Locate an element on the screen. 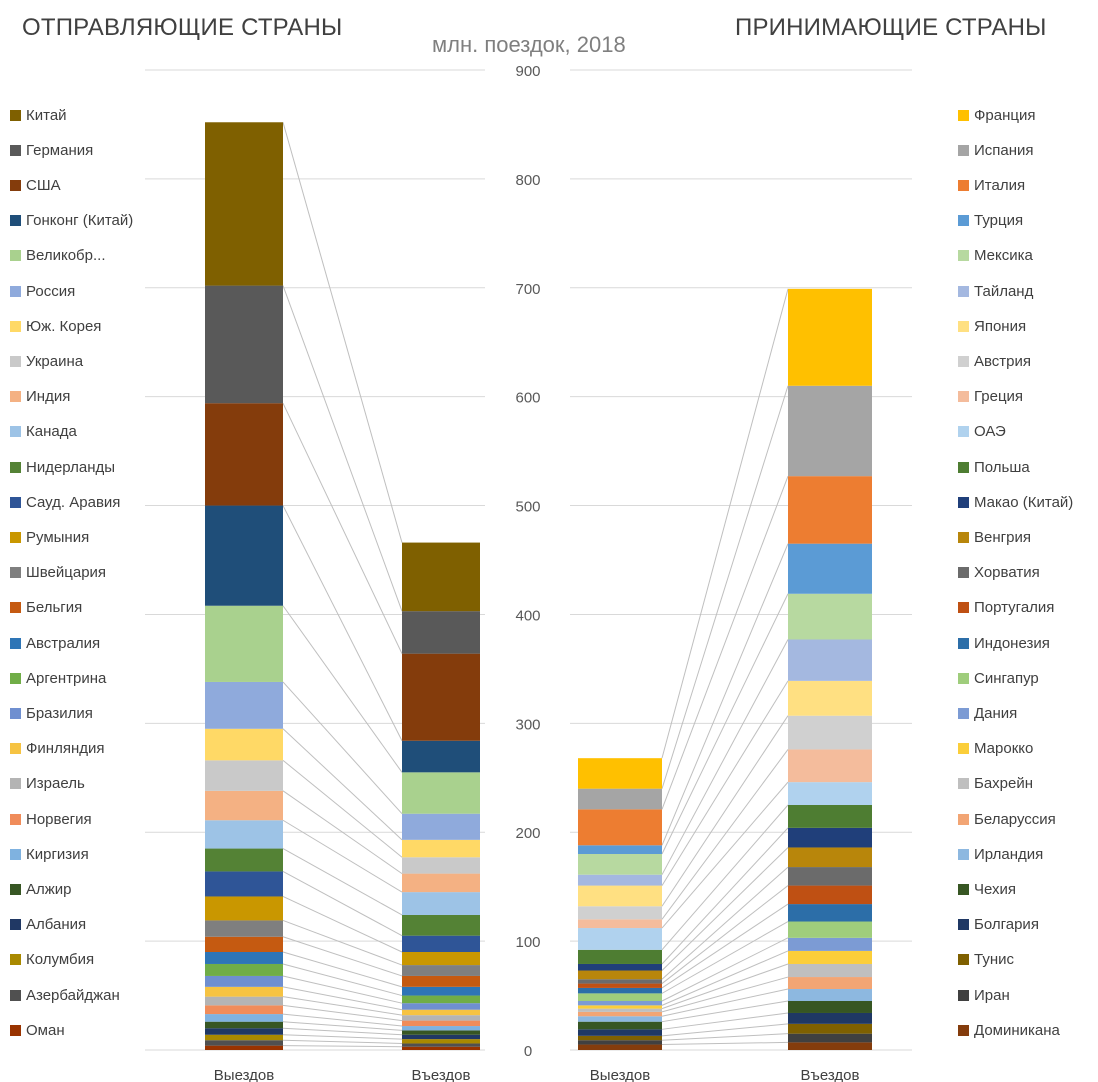  bar-segment-sending-17-0: Бразилия: 10 is located at coordinates (244, 981).